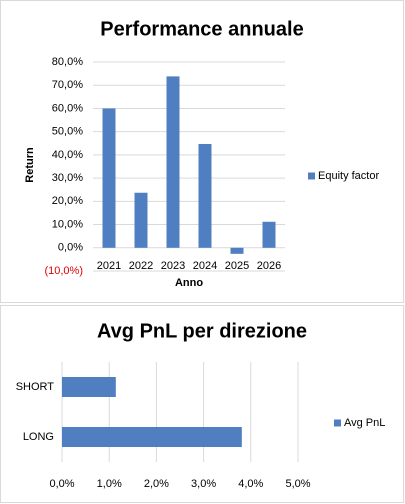 This screenshot has height=504, width=405. What do you see at coordinates (237, 266) in the screenshot?
I see `x-tick-label: 2025` at bounding box center [237, 266].